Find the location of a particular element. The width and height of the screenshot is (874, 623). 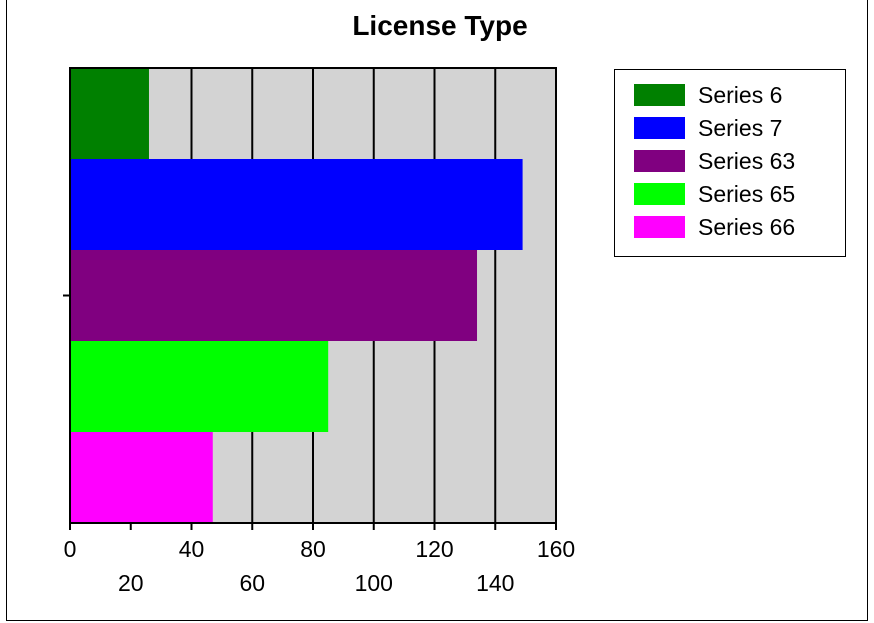

x-tick-label: 140 is located at coordinates (495, 583).